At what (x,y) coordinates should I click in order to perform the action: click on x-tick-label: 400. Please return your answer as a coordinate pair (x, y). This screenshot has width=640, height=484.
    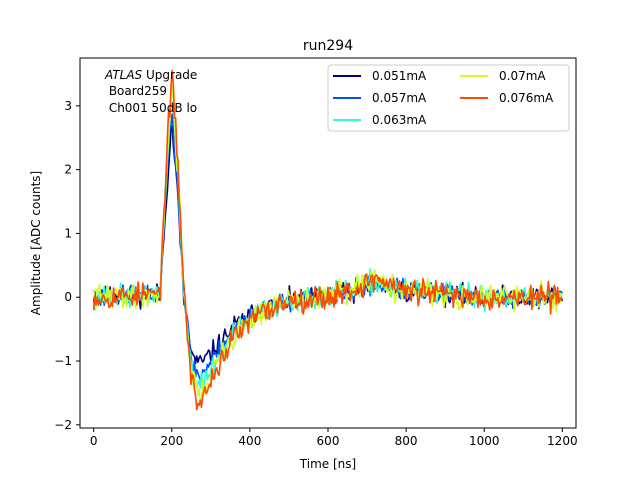
    Looking at the image, I should click on (249, 441).